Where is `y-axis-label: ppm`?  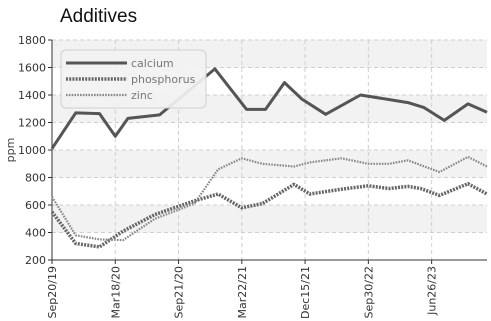 y-axis-label: ppm is located at coordinates (10, 150).